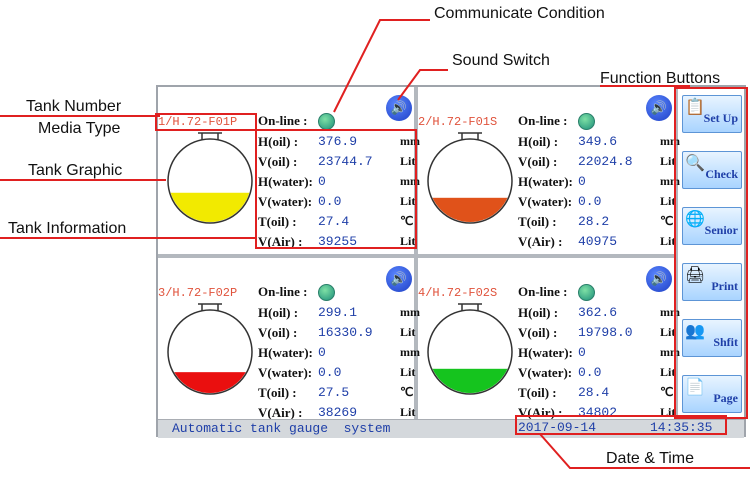 This screenshot has width=750, height=480. What do you see at coordinates (338, 141) in the screenshot?
I see `h-oil-value: 376.9` at bounding box center [338, 141].